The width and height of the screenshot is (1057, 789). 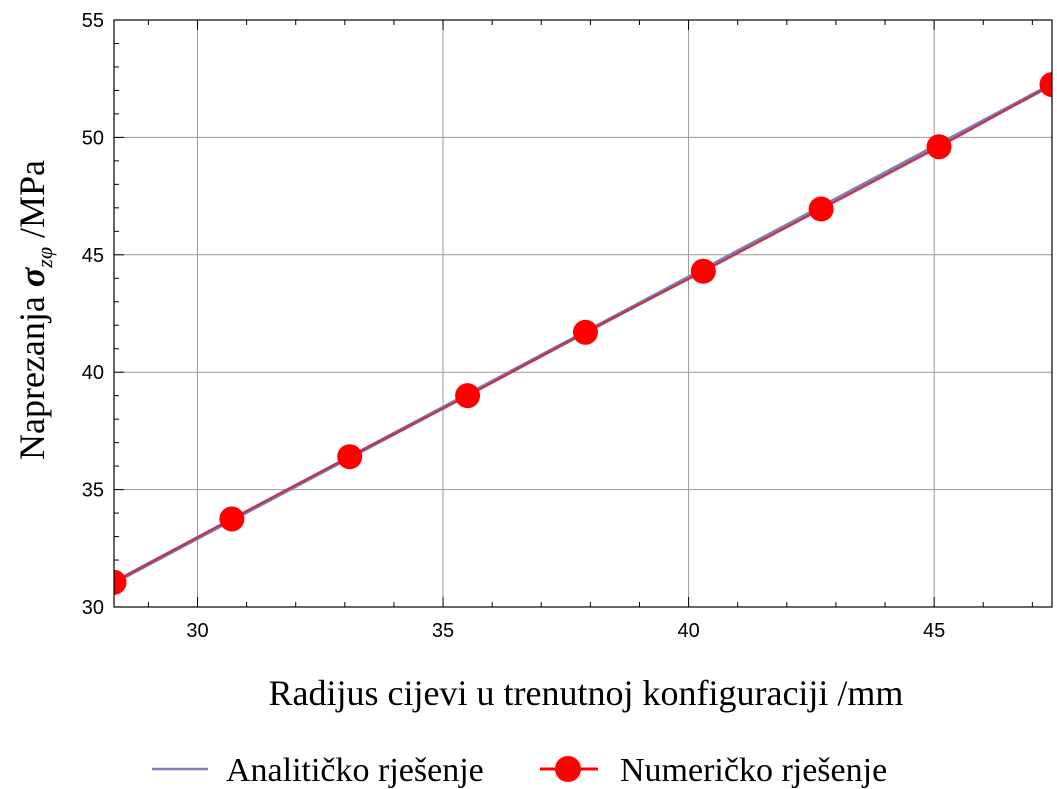 What do you see at coordinates (93, 373) in the screenshot?
I see `y-tick-label: 40` at bounding box center [93, 373].